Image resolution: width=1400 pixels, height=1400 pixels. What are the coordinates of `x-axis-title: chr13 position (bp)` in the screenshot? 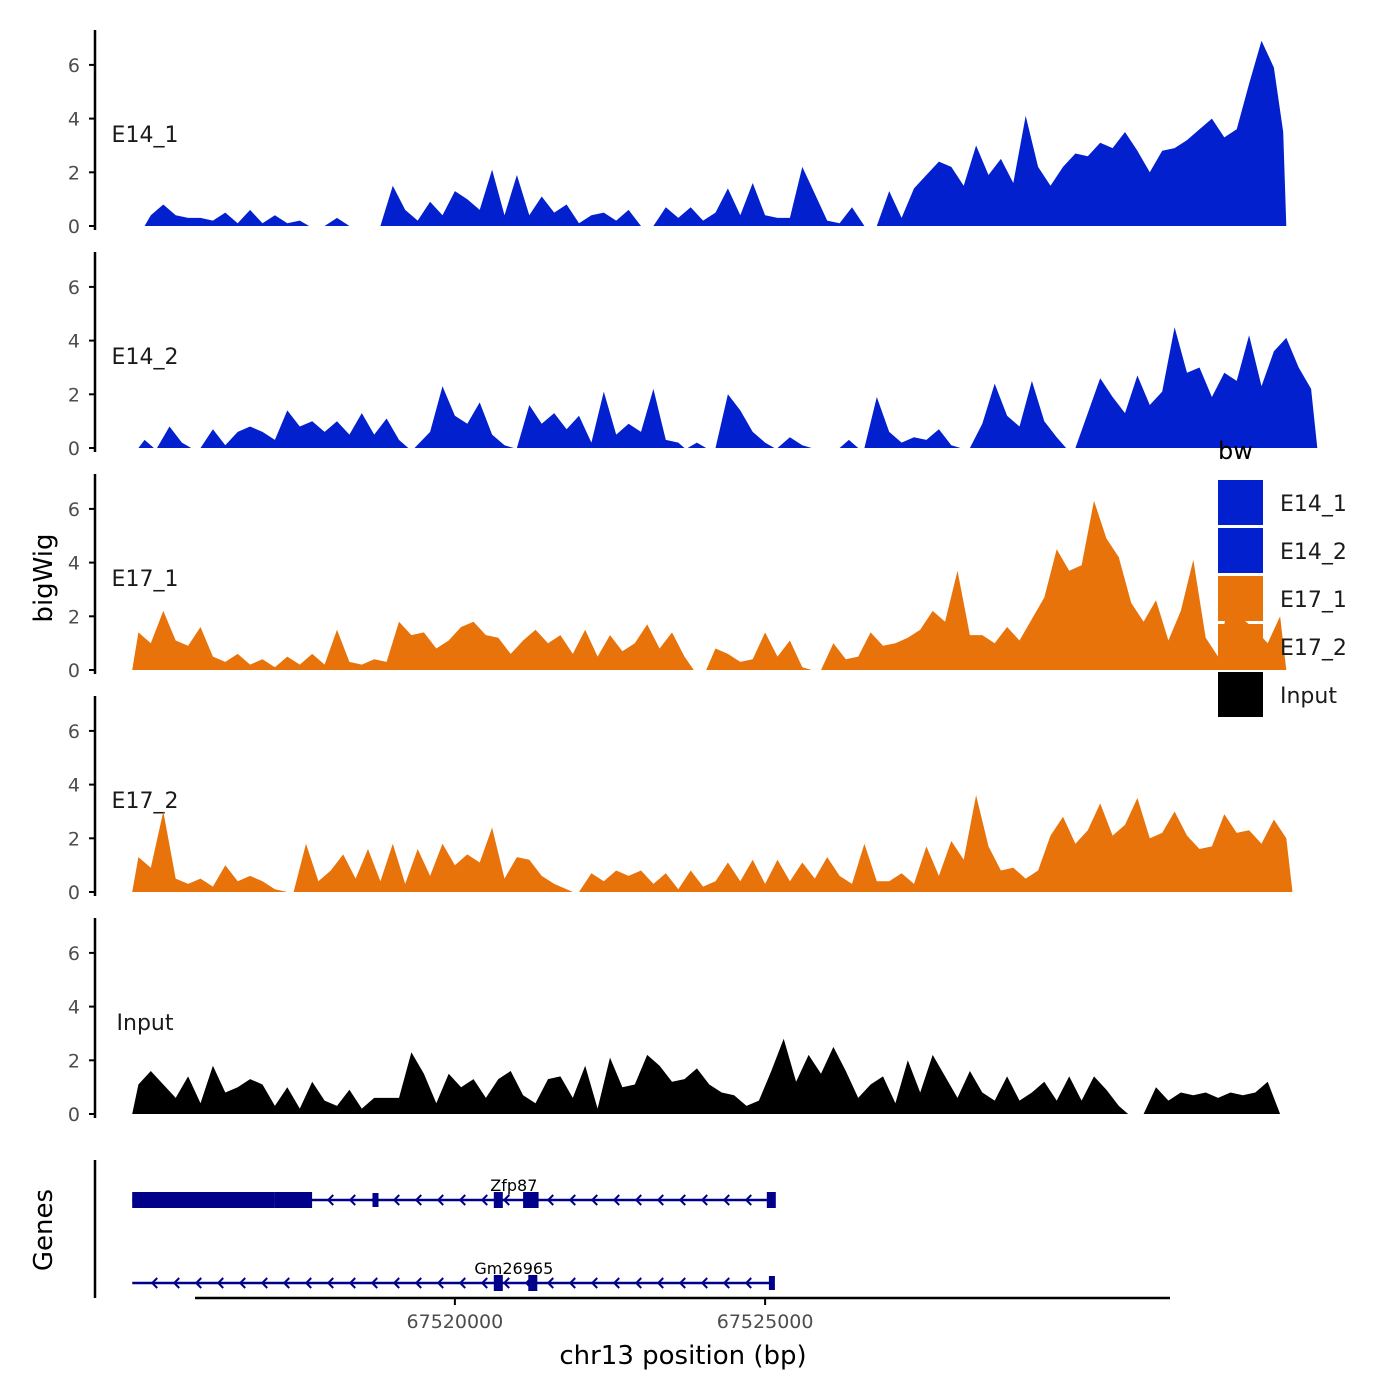 It's located at (682, 1356).